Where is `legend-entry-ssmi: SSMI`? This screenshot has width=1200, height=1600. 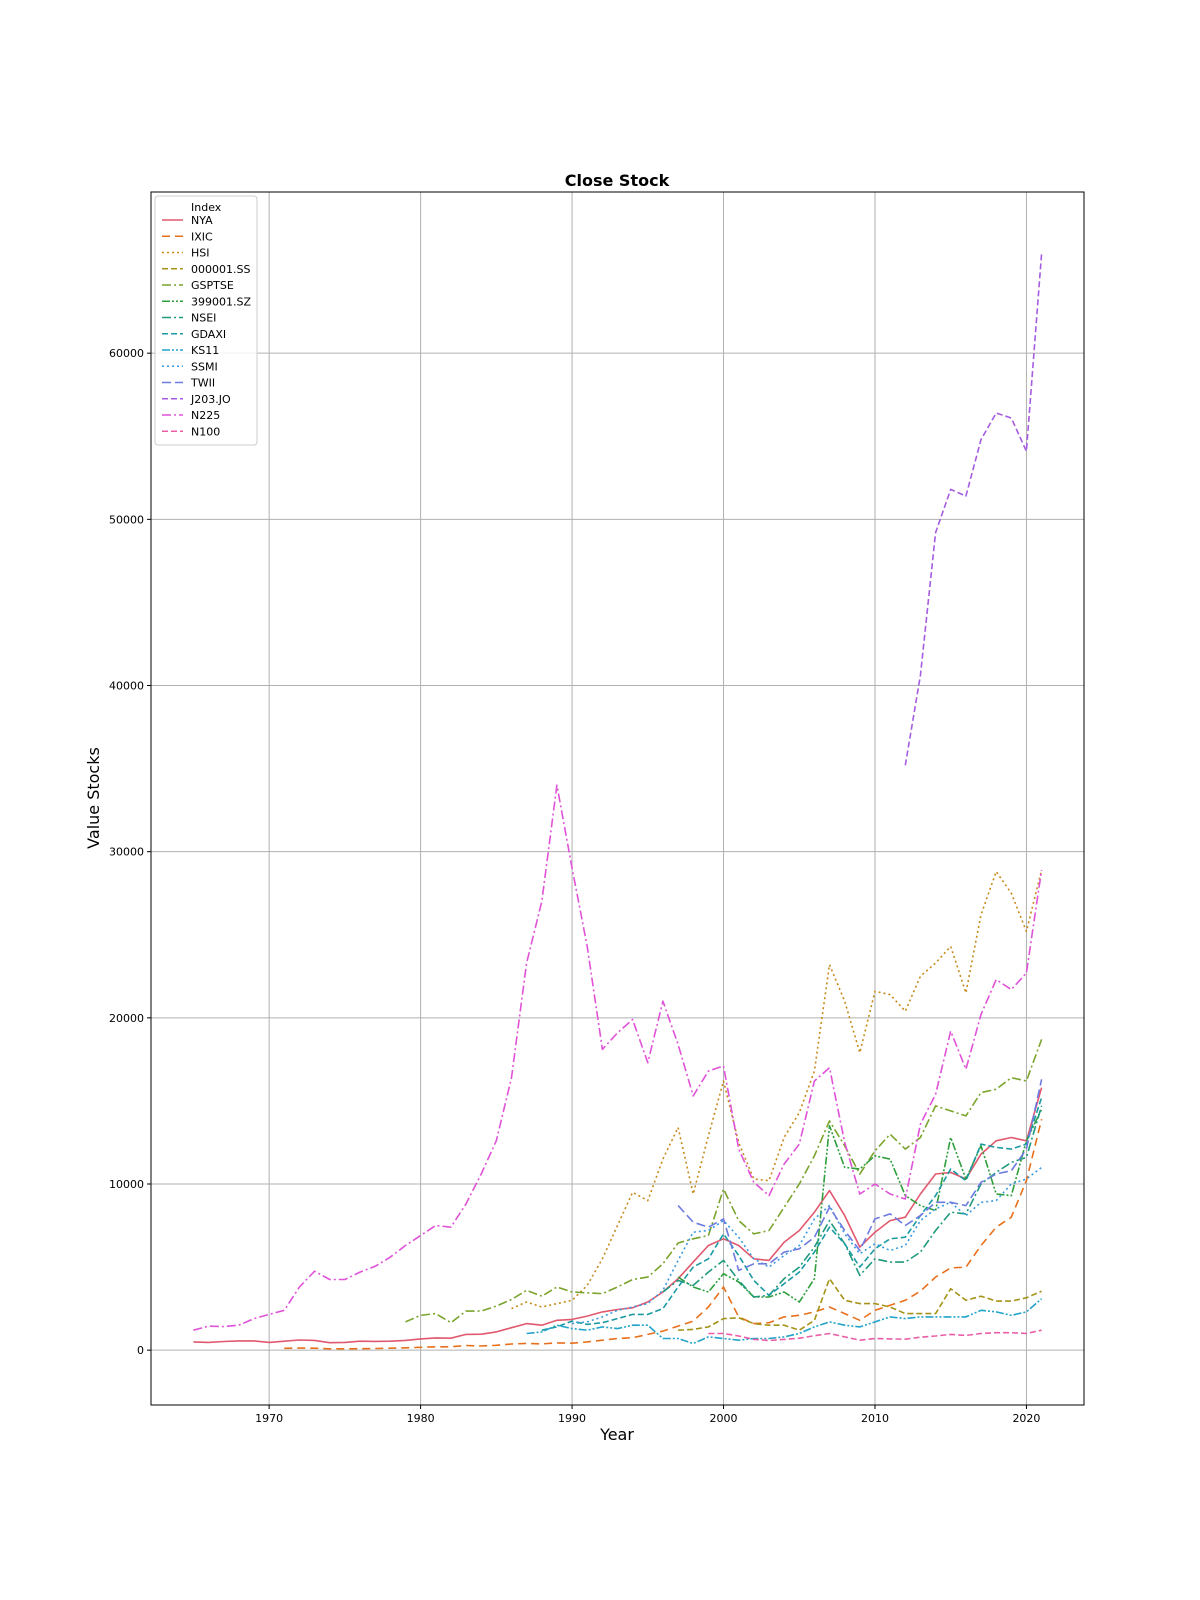 legend-entry-ssmi: SSMI is located at coordinates (204, 366).